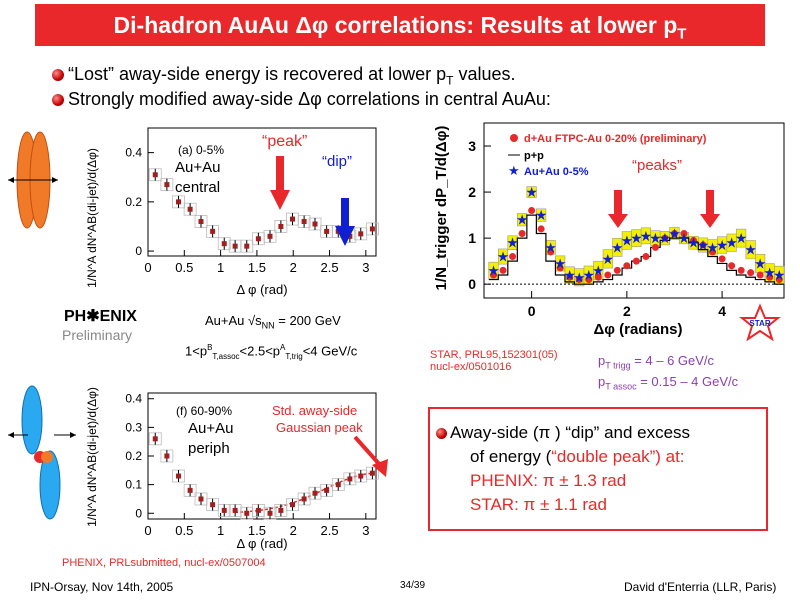  Describe the element at coordinates (637, 329) in the screenshot. I see `star-xlabel: Δφ (radians)` at that location.